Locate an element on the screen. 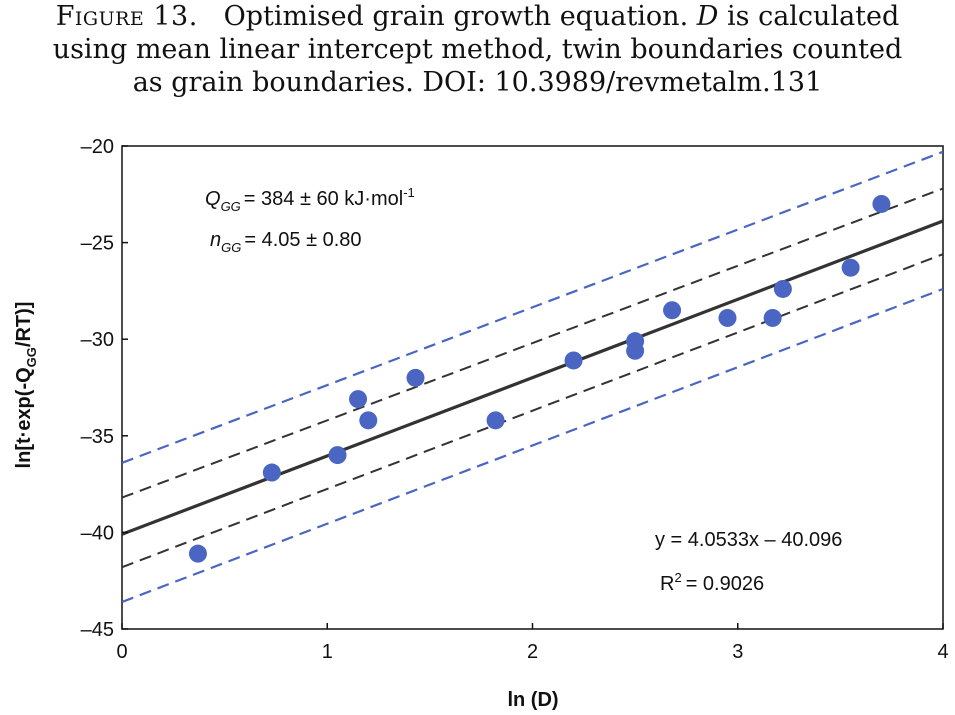 The image size is (955, 715). q-sub: GG is located at coordinates (231, 206).